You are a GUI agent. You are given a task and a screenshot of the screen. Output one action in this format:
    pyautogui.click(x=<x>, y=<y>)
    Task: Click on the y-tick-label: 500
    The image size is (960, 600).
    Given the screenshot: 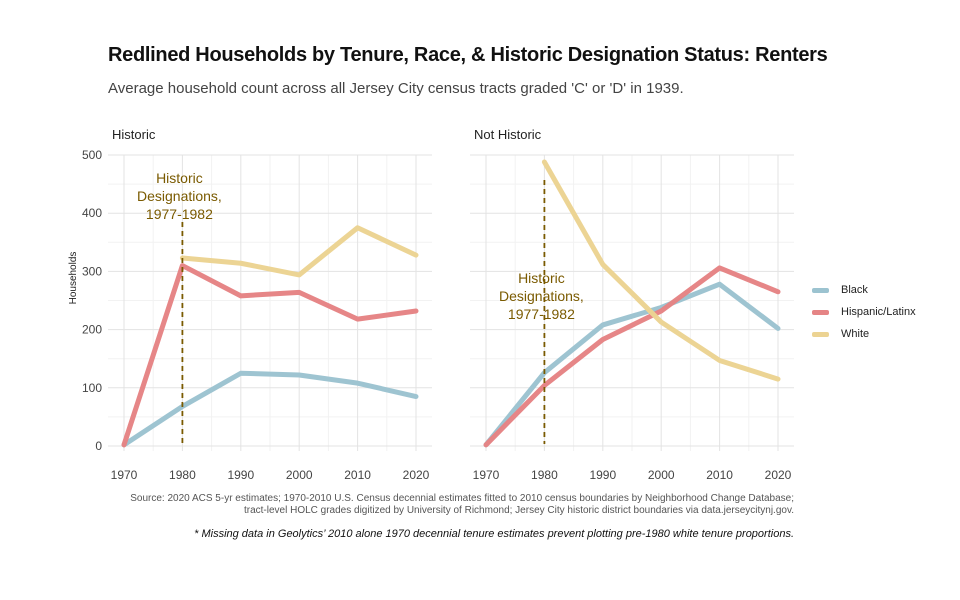 What is the action you would take?
    pyautogui.click(x=92, y=155)
    